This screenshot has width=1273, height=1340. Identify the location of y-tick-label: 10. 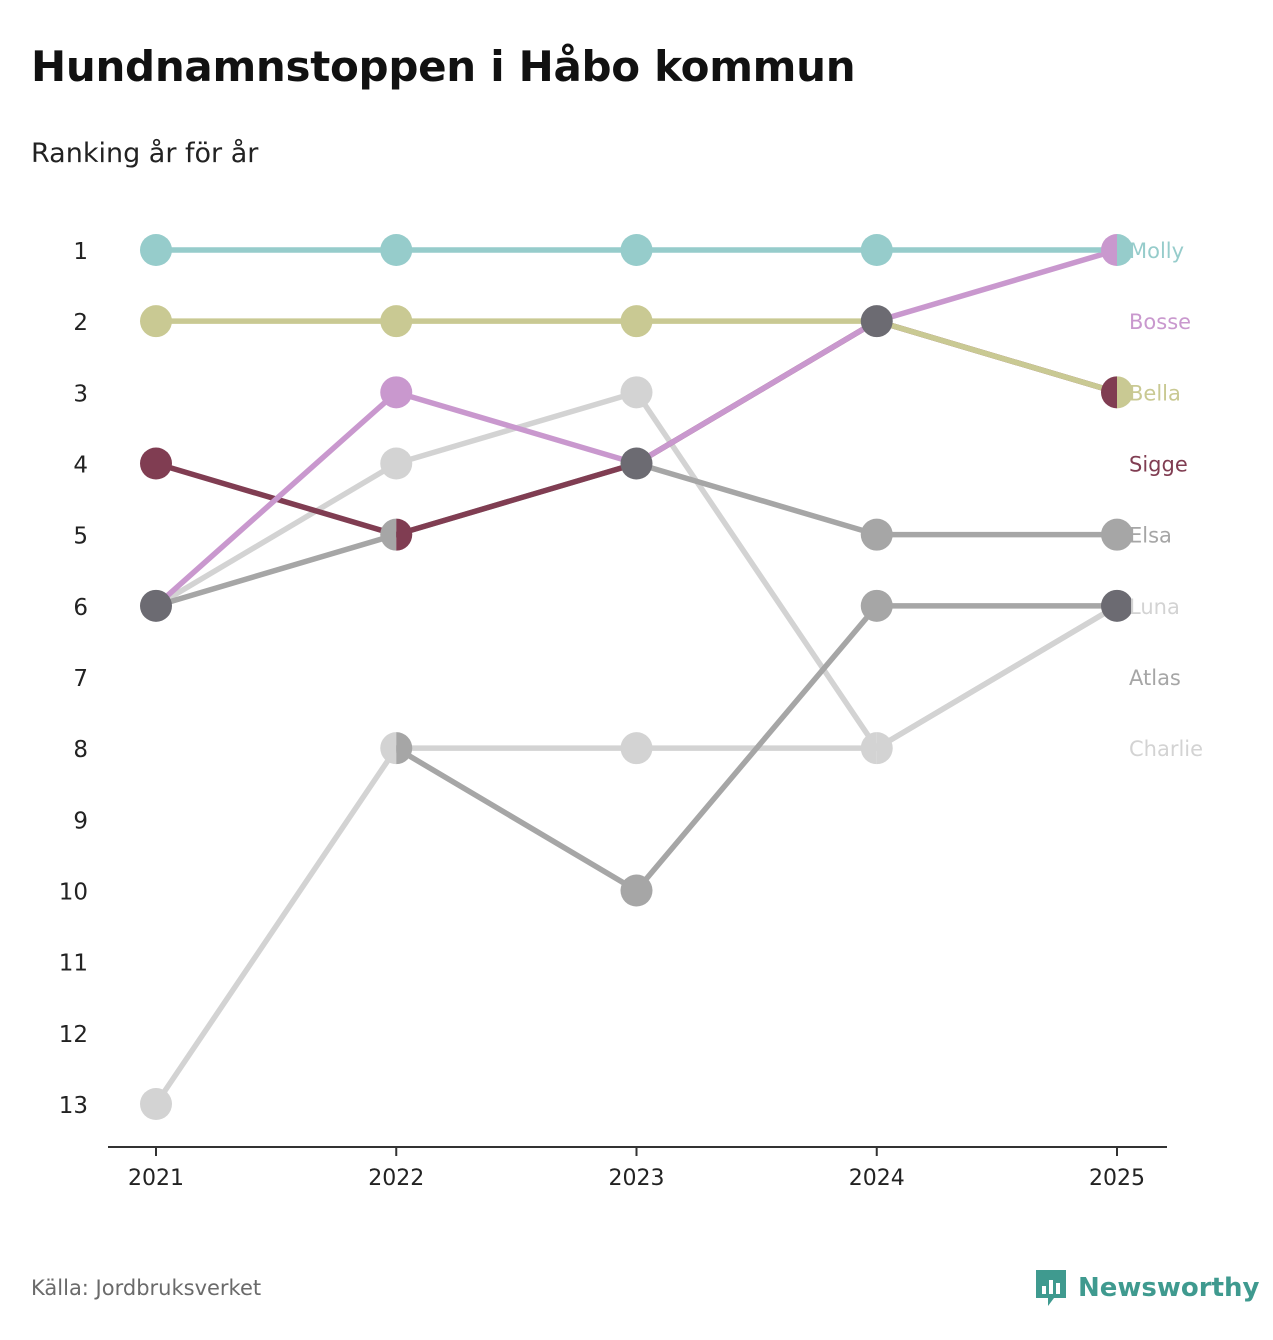
(73, 893).